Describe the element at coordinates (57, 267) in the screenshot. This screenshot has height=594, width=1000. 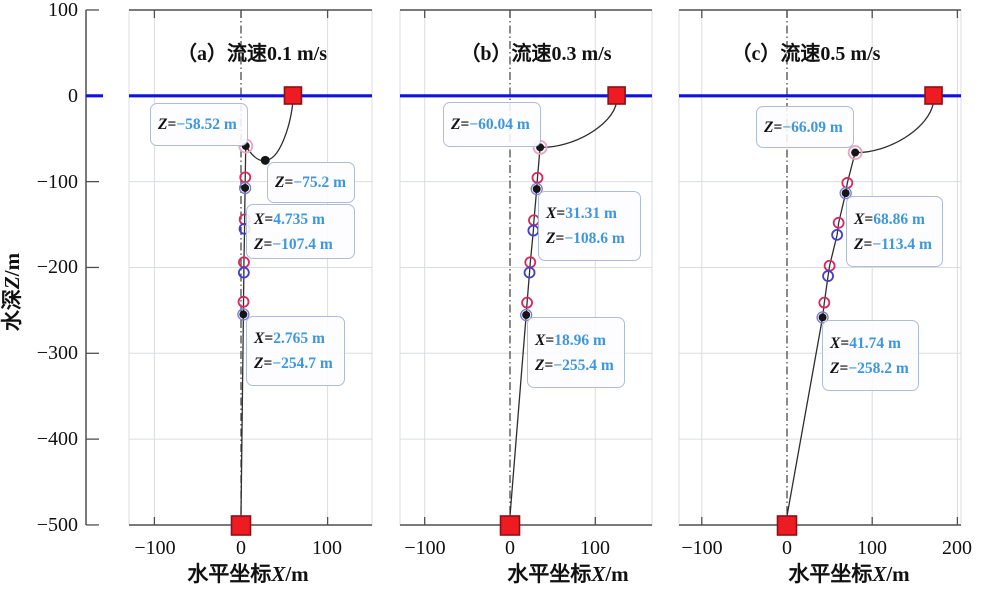
I see `y-tick-label: −200` at that location.